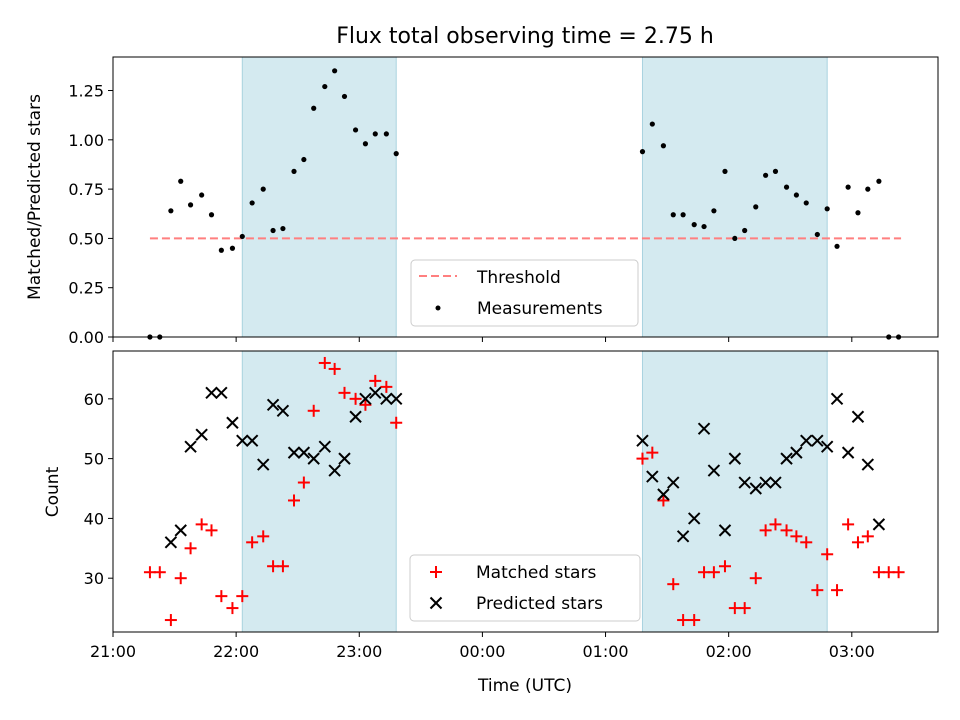 The height and width of the screenshot is (720, 960). I want to click on legend-measurements-swatch, so click(438, 308).